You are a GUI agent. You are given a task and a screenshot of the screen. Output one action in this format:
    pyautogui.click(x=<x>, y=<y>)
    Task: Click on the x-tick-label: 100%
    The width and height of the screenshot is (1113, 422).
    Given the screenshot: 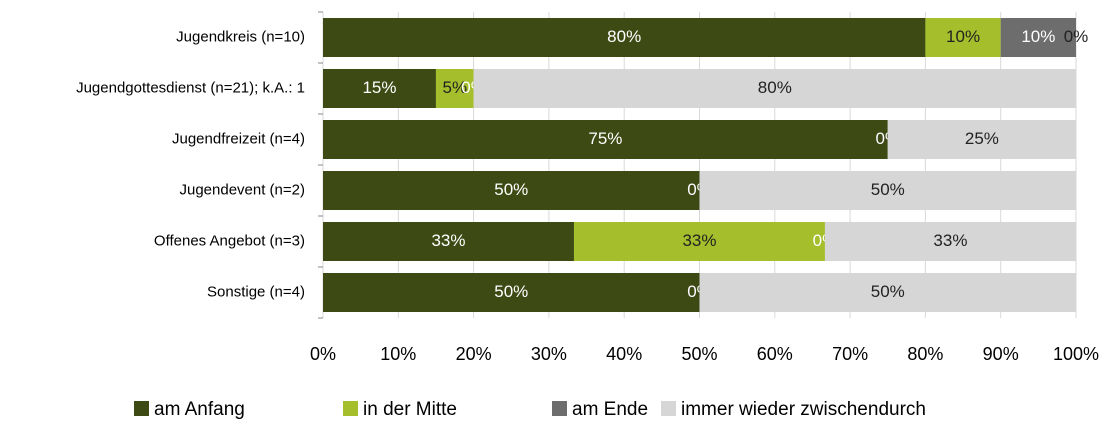 What is the action you would take?
    pyautogui.click(x=1076, y=354)
    